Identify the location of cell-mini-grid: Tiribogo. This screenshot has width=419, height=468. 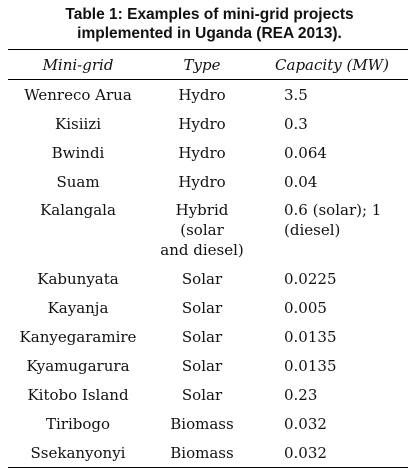
(78, 423).